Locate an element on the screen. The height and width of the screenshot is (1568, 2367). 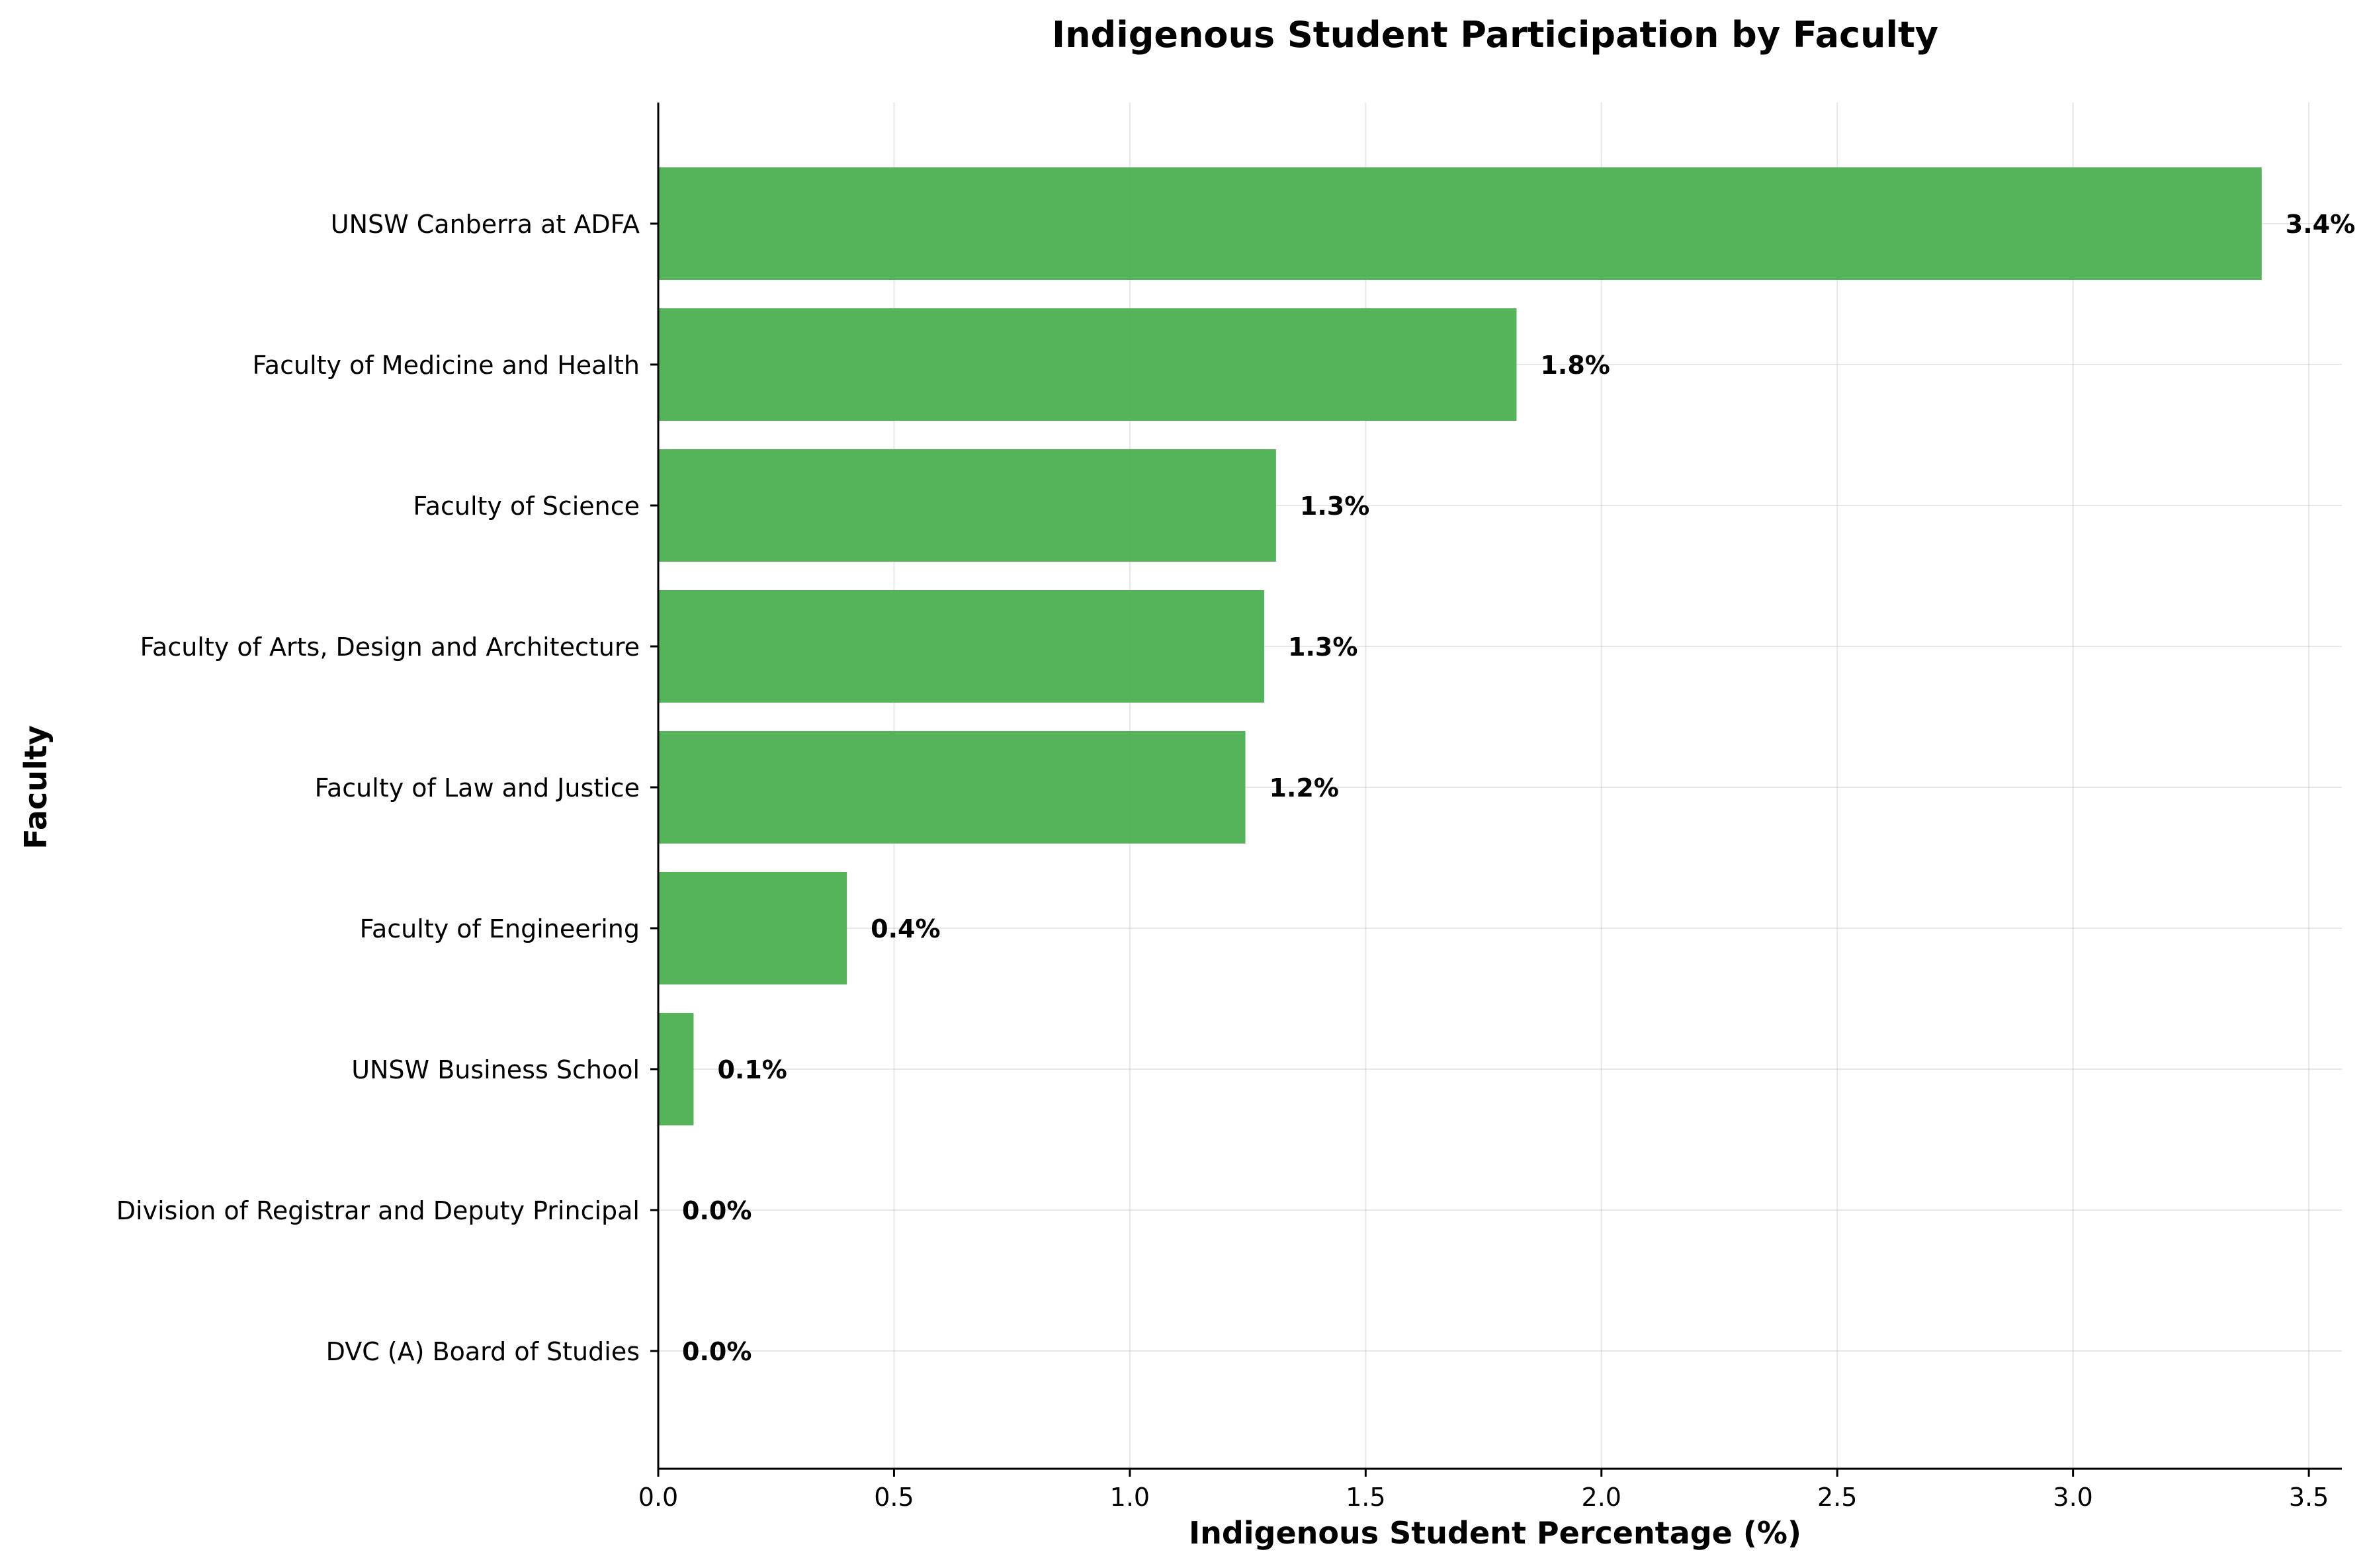
x-tick-label-6: 3.0 is located at coordinates (2072, 1498).